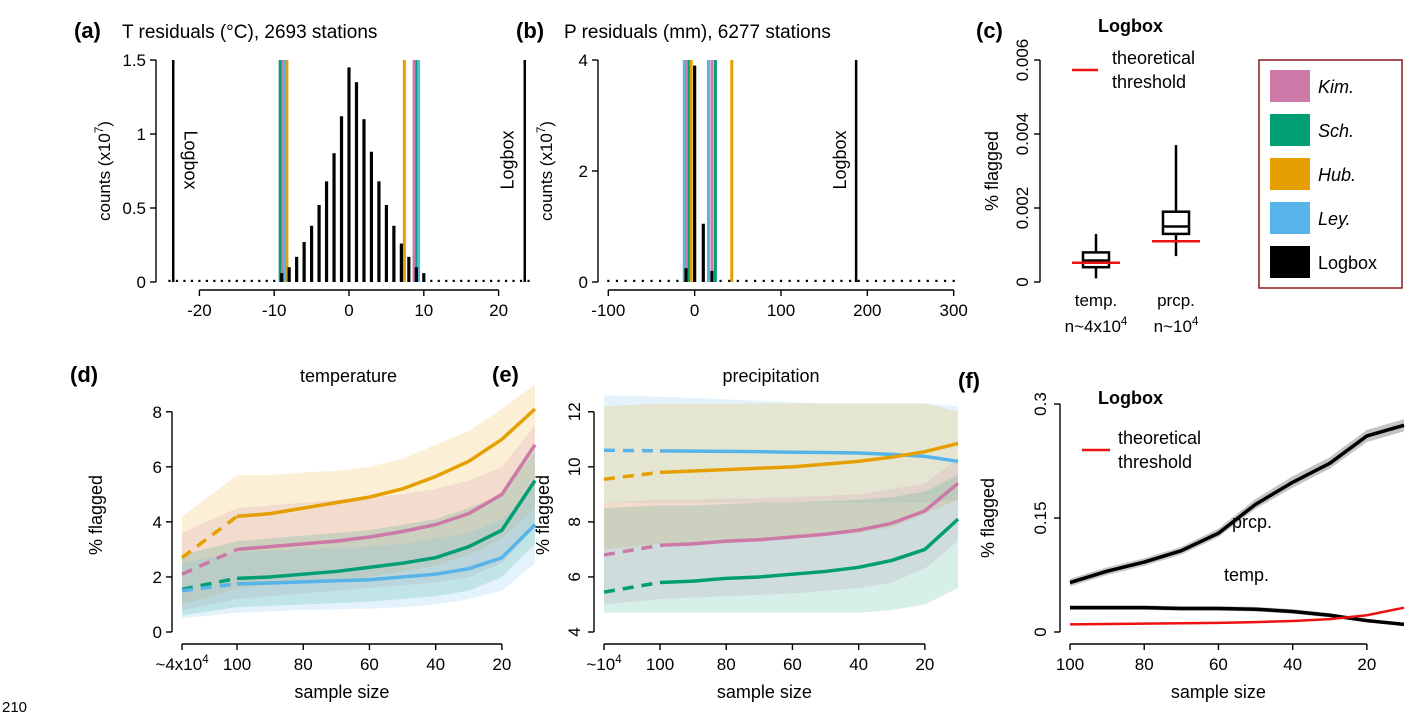 The height and width of the screenshot is (719, 1413). I want to click on y-tick-label: 0.15, so click(1040, 517).